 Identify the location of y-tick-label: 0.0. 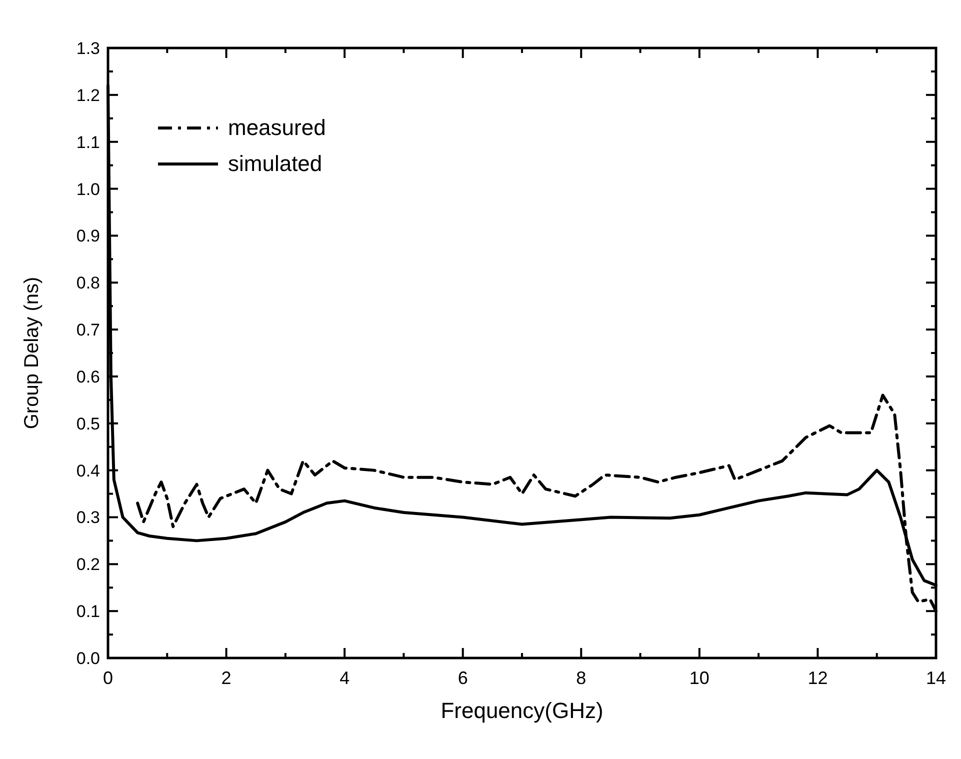
(88, 658).